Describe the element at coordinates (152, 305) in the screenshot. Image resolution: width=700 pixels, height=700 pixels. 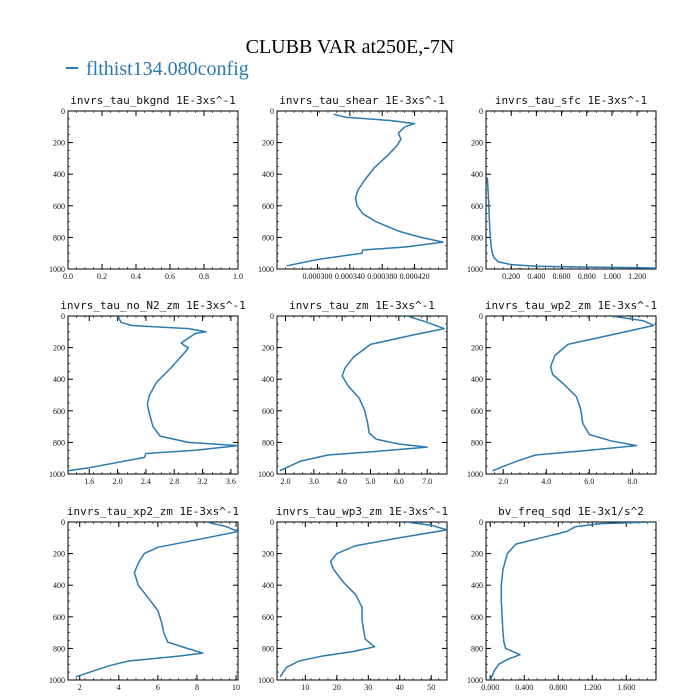
I see `panel-title: invrs_tau_no_N2_zm 1E-3xs^-1` at that location.